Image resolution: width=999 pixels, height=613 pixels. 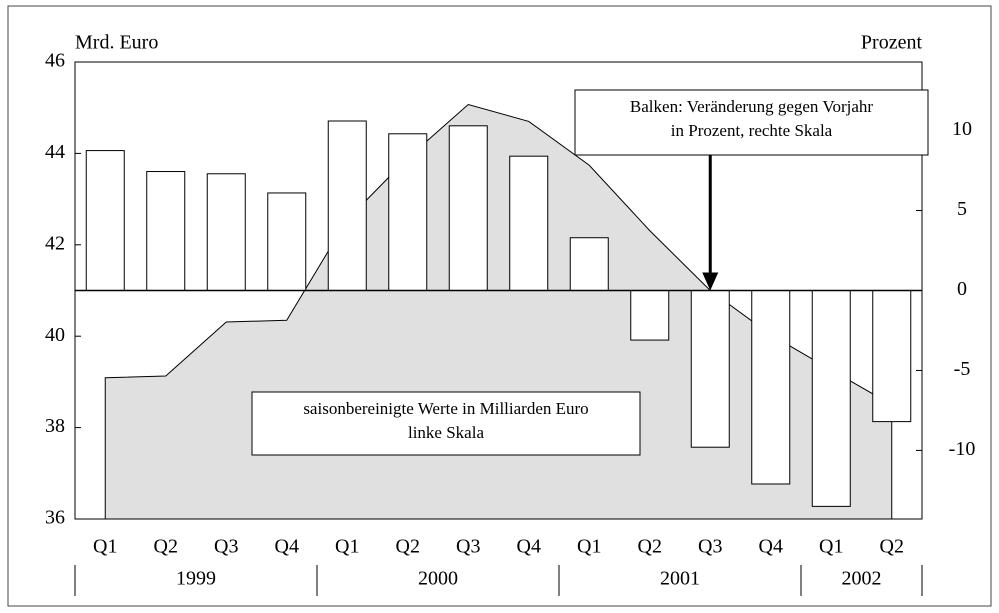 I want to click on annotation-text: Balken: Veränderung gegen Vorjahr, so click(x=751, y=106).